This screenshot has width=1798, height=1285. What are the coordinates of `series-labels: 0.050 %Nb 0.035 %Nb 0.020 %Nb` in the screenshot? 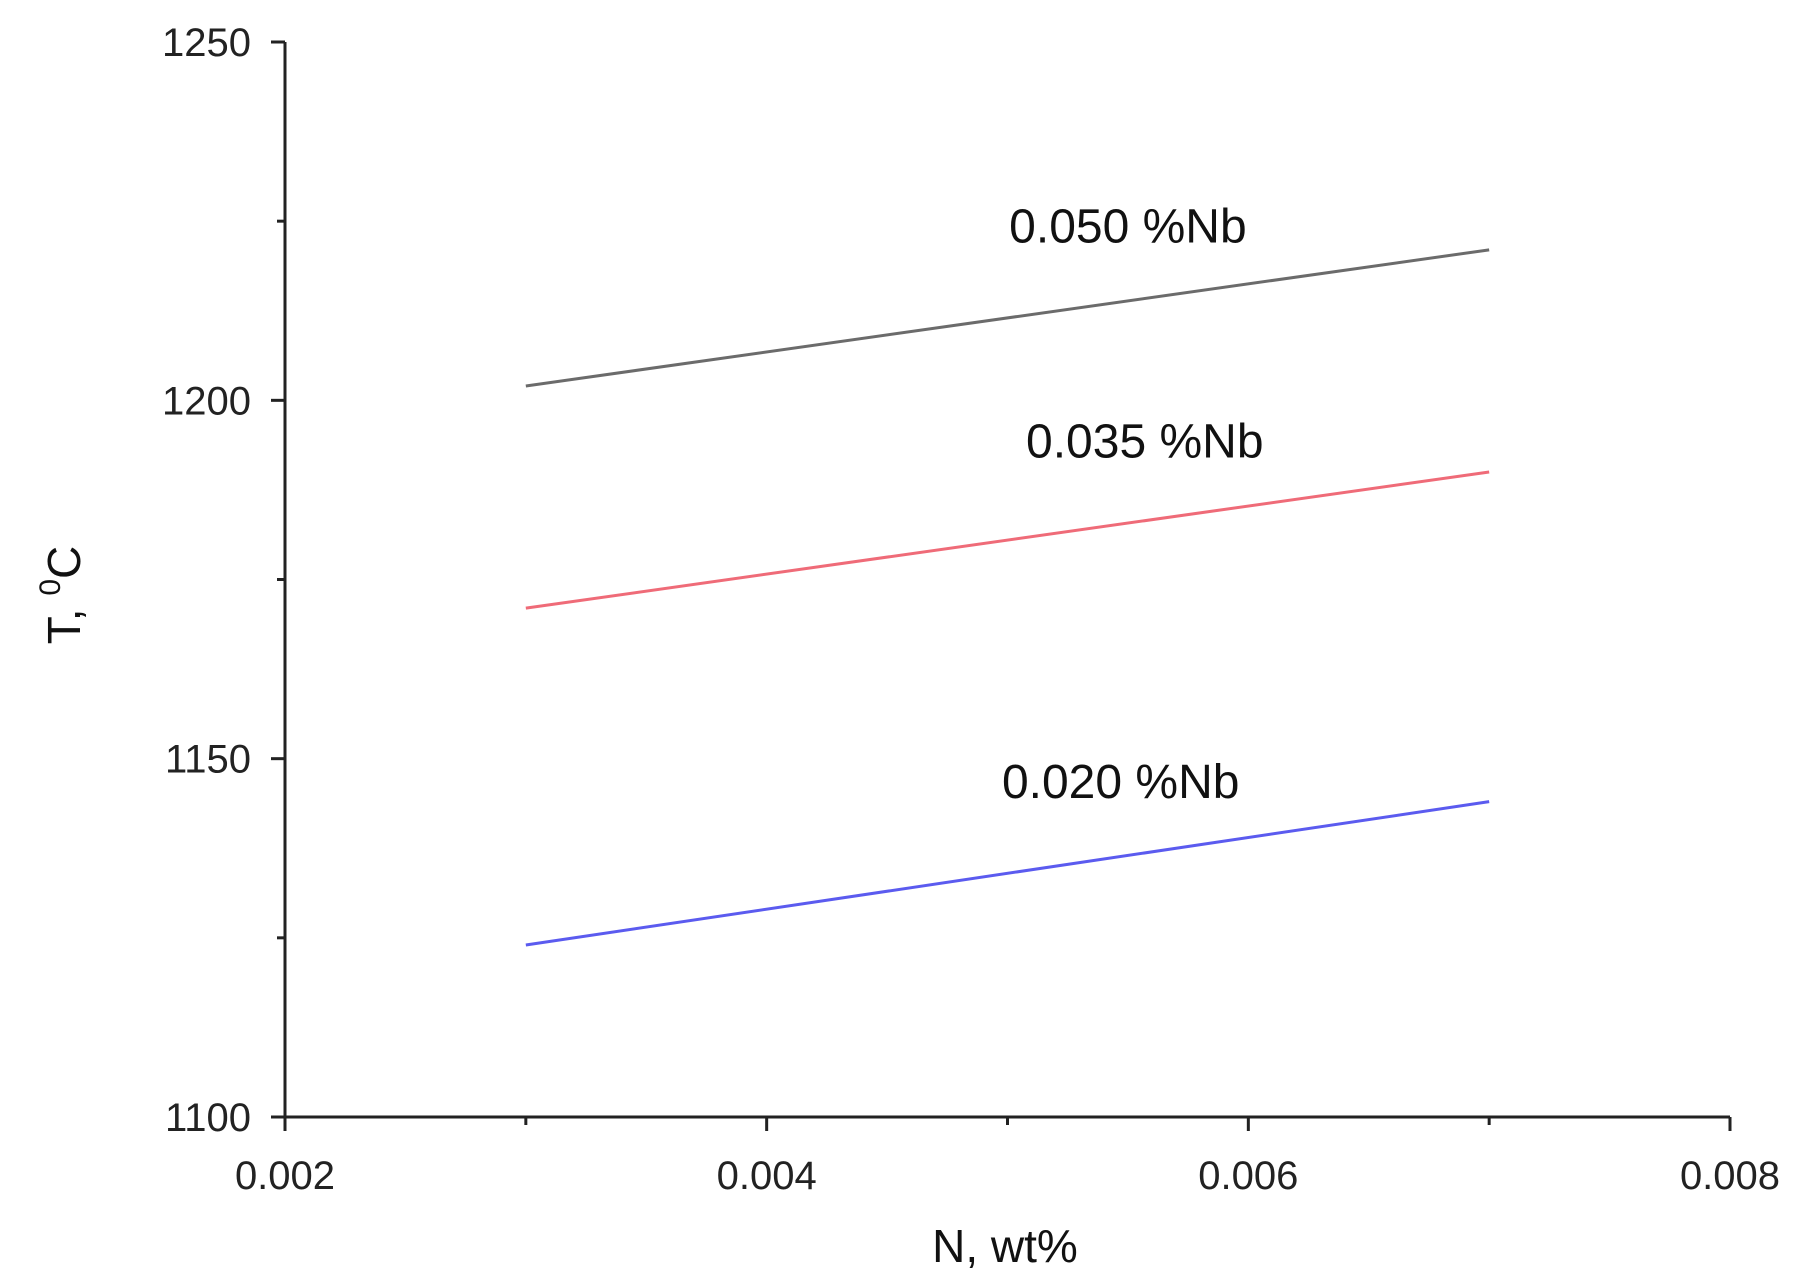 It's located at (1133, 505).